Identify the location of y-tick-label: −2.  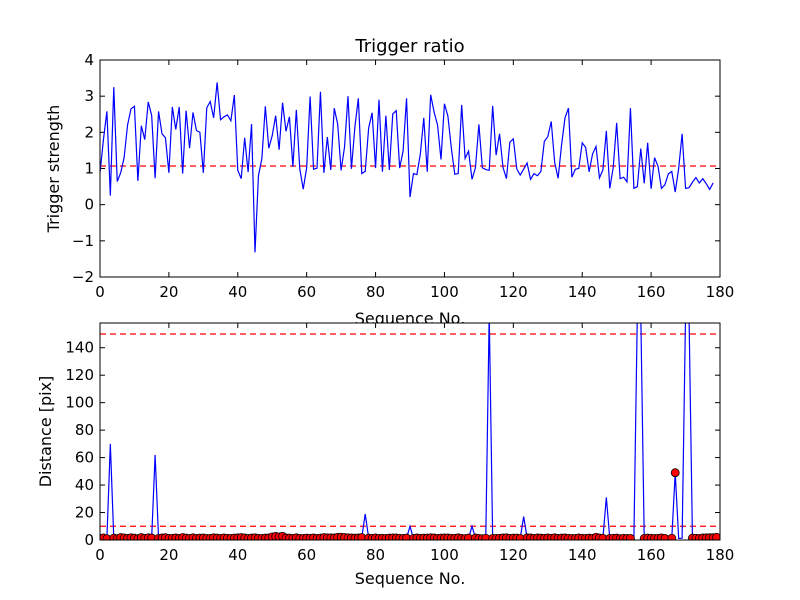
(83, 277).